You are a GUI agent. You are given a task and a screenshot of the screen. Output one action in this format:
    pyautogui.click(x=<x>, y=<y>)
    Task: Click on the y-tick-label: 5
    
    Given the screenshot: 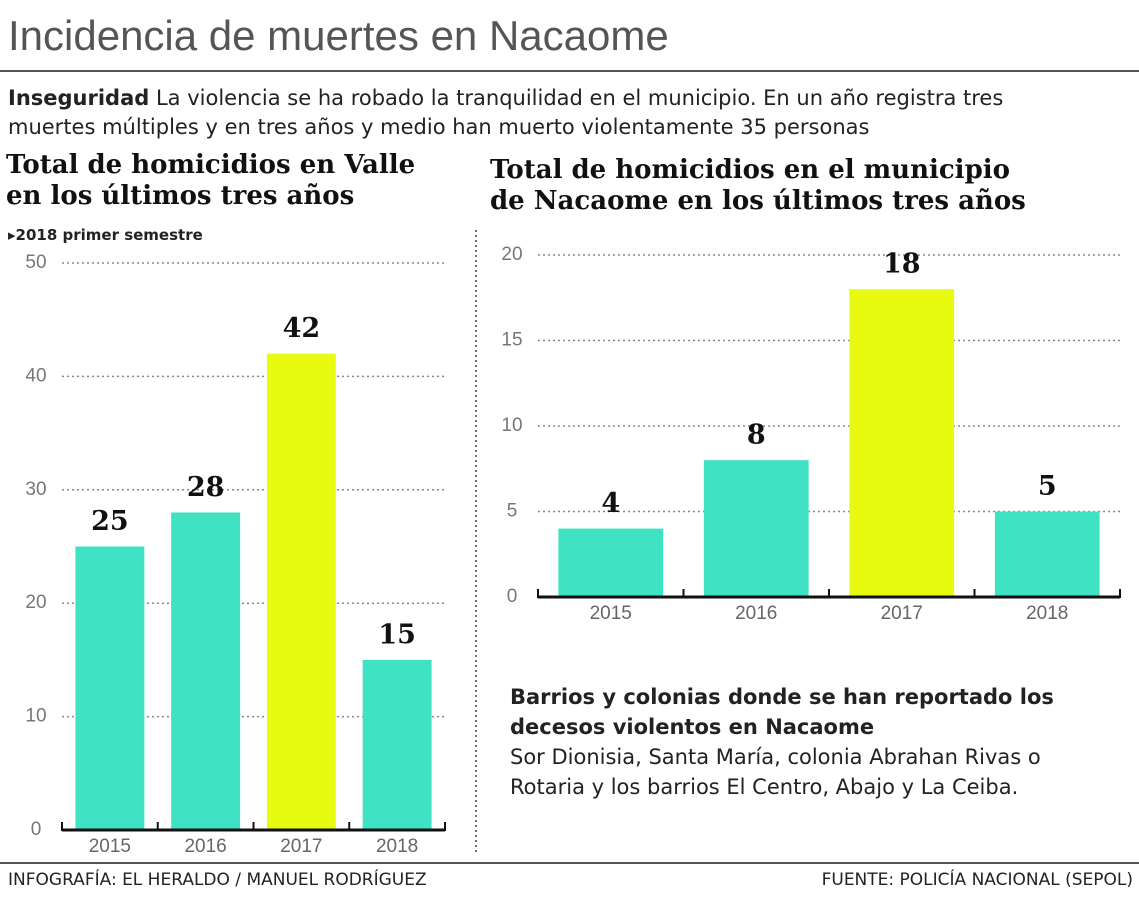 What is the action you would take?
    pyautogui.click(x=512, y=511)
    